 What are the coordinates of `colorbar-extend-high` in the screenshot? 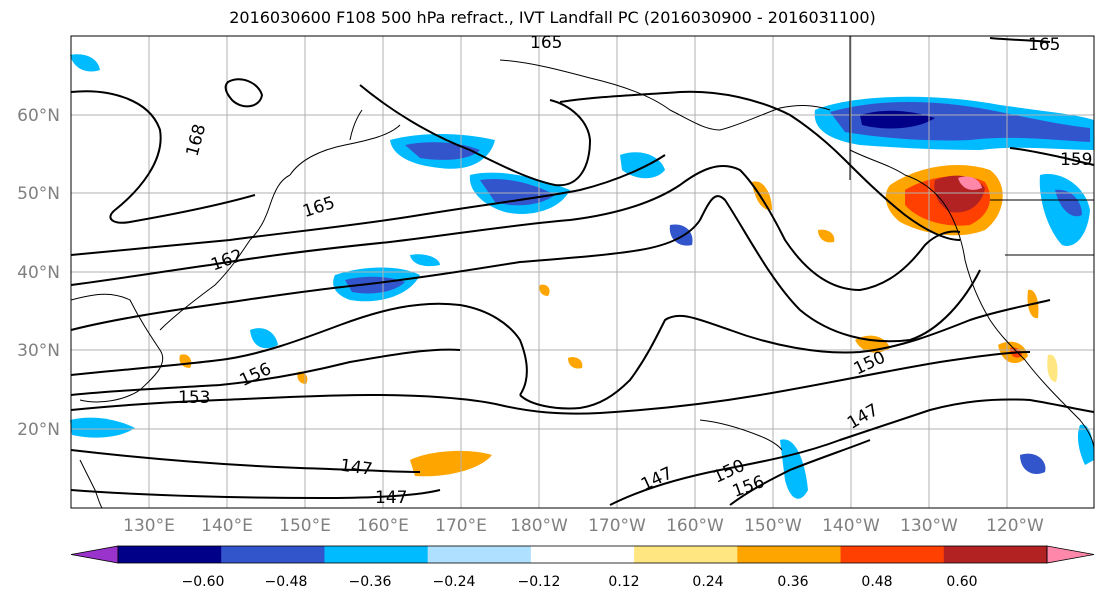 It's located at (1070, 554).